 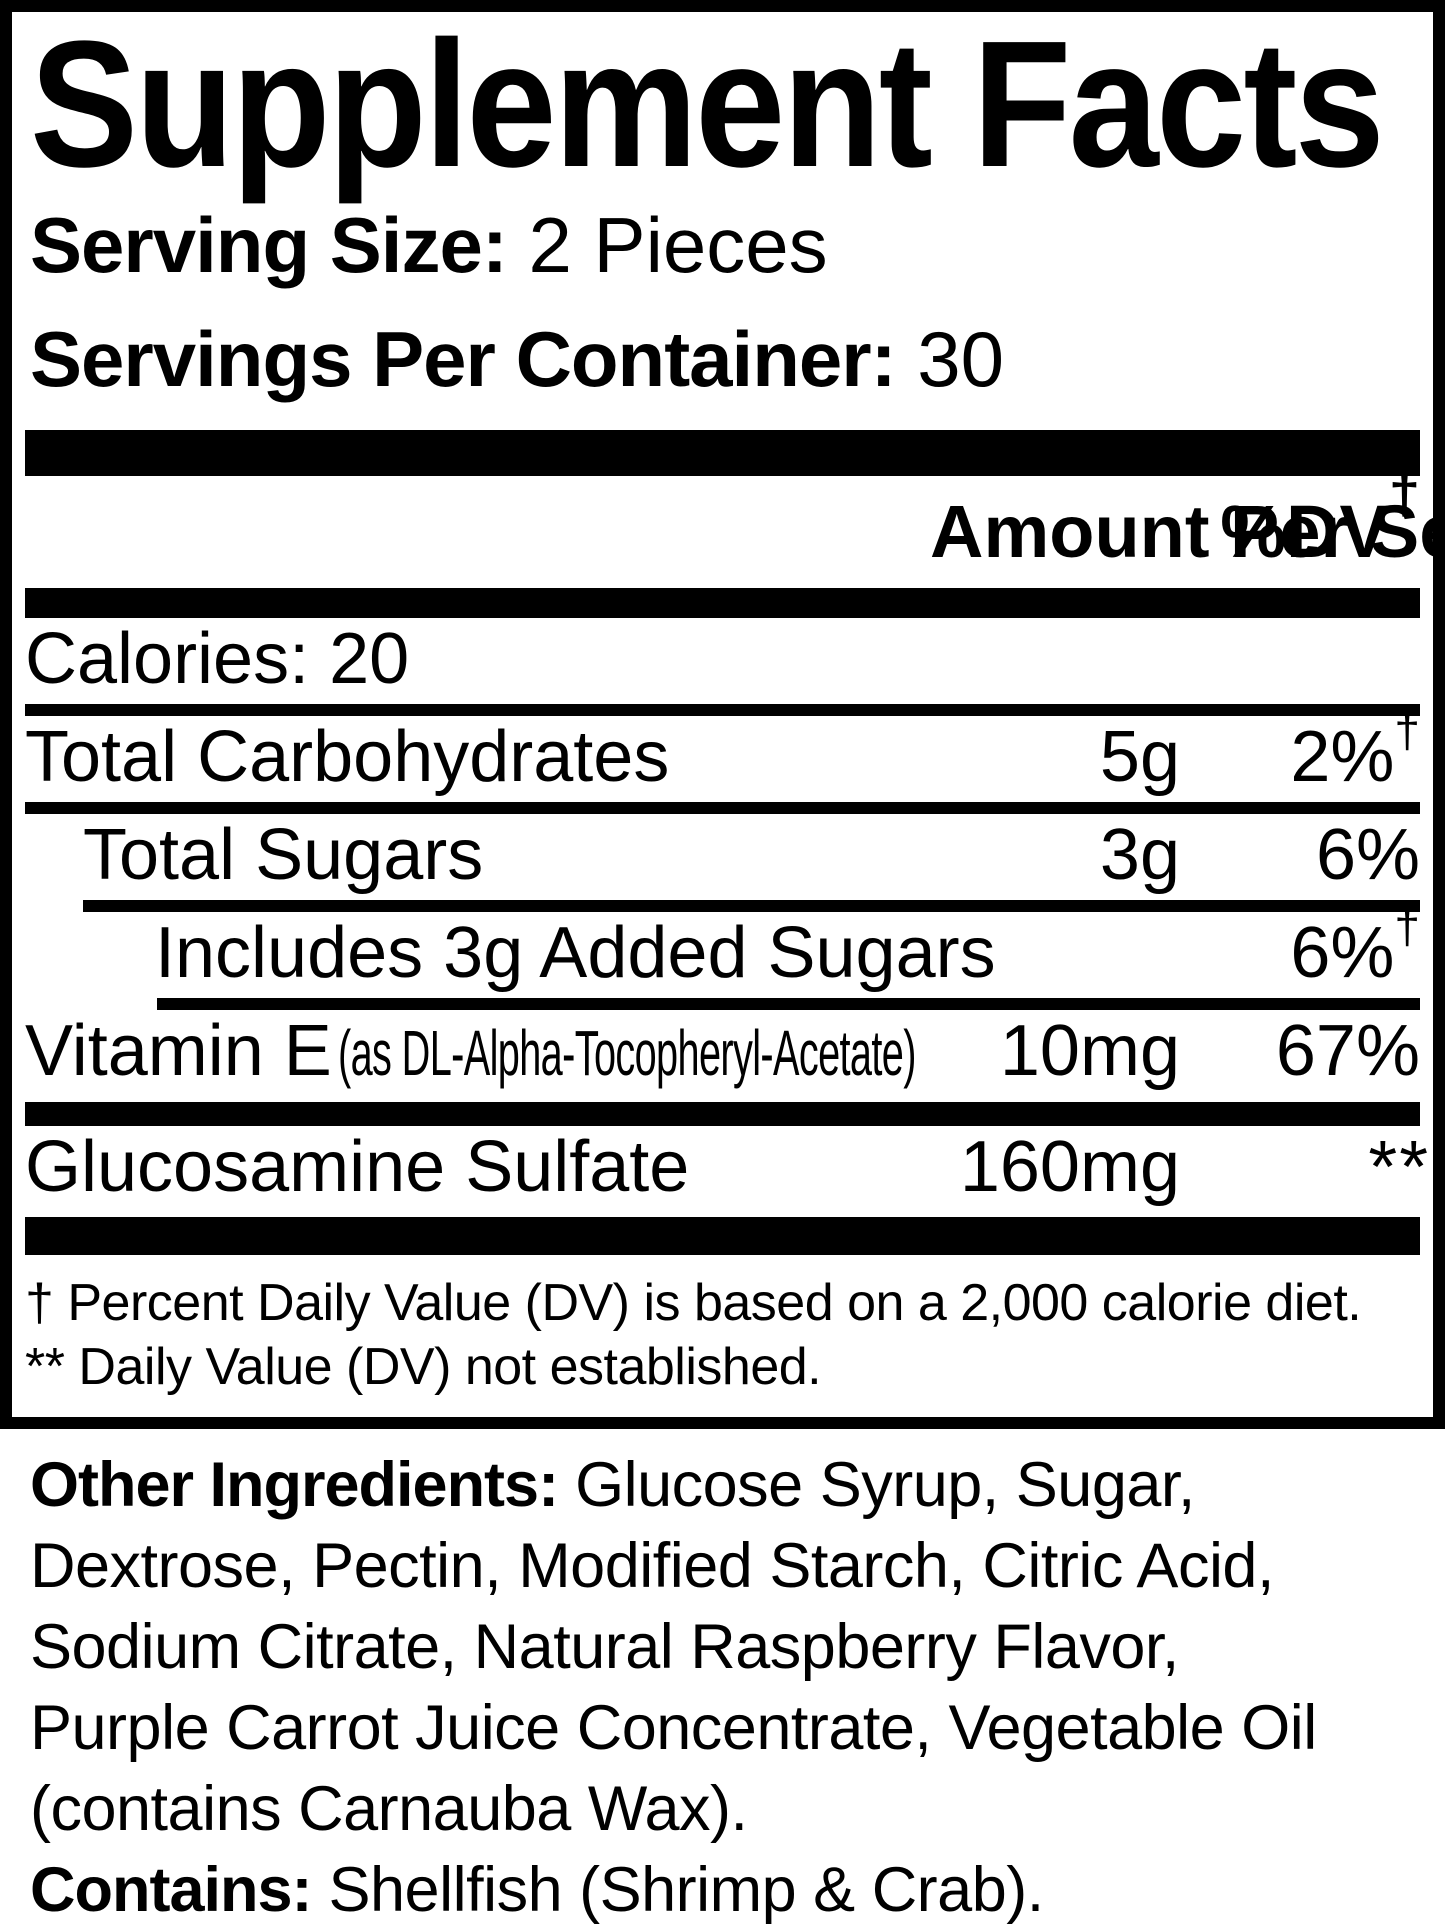 What do you see at coordinates (626, 1053) in the screenshot?
I see `row-name-note: (as DL-Alpha-Tocopheryl-Acetate)` at bounding box center [626, 1053].